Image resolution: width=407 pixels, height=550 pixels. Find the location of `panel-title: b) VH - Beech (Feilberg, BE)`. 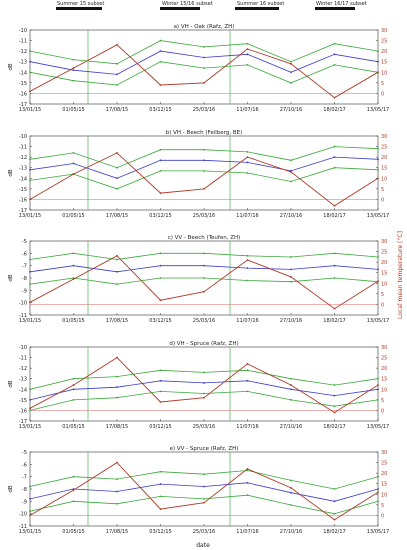

panel-title: b) VH - Beech (Feilberg, BE) is located at coordinates (204, 133).